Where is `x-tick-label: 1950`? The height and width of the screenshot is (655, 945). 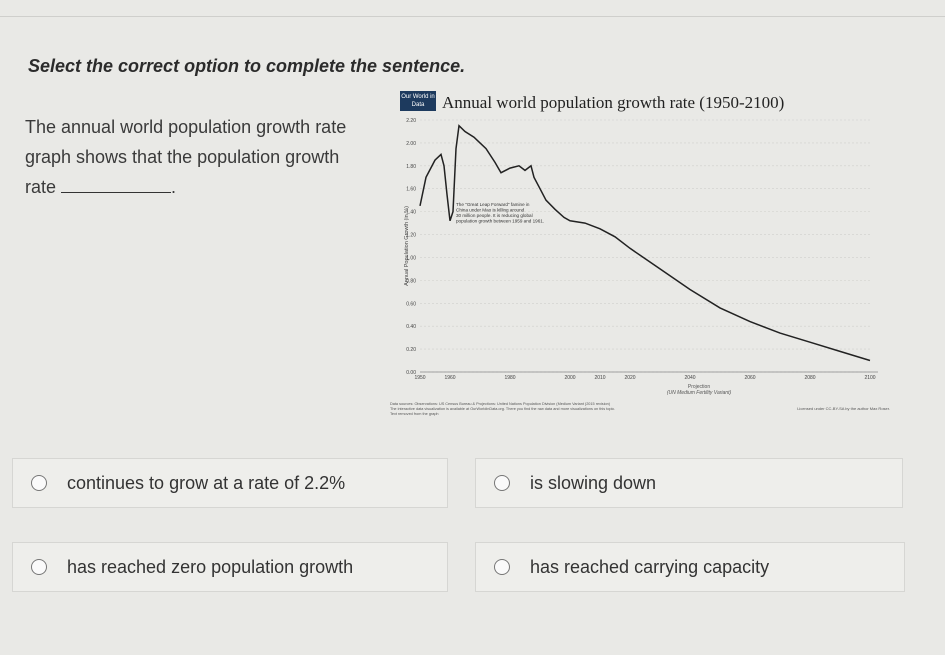 x-tick-label: 1950 is located at coordinates (419, 378).